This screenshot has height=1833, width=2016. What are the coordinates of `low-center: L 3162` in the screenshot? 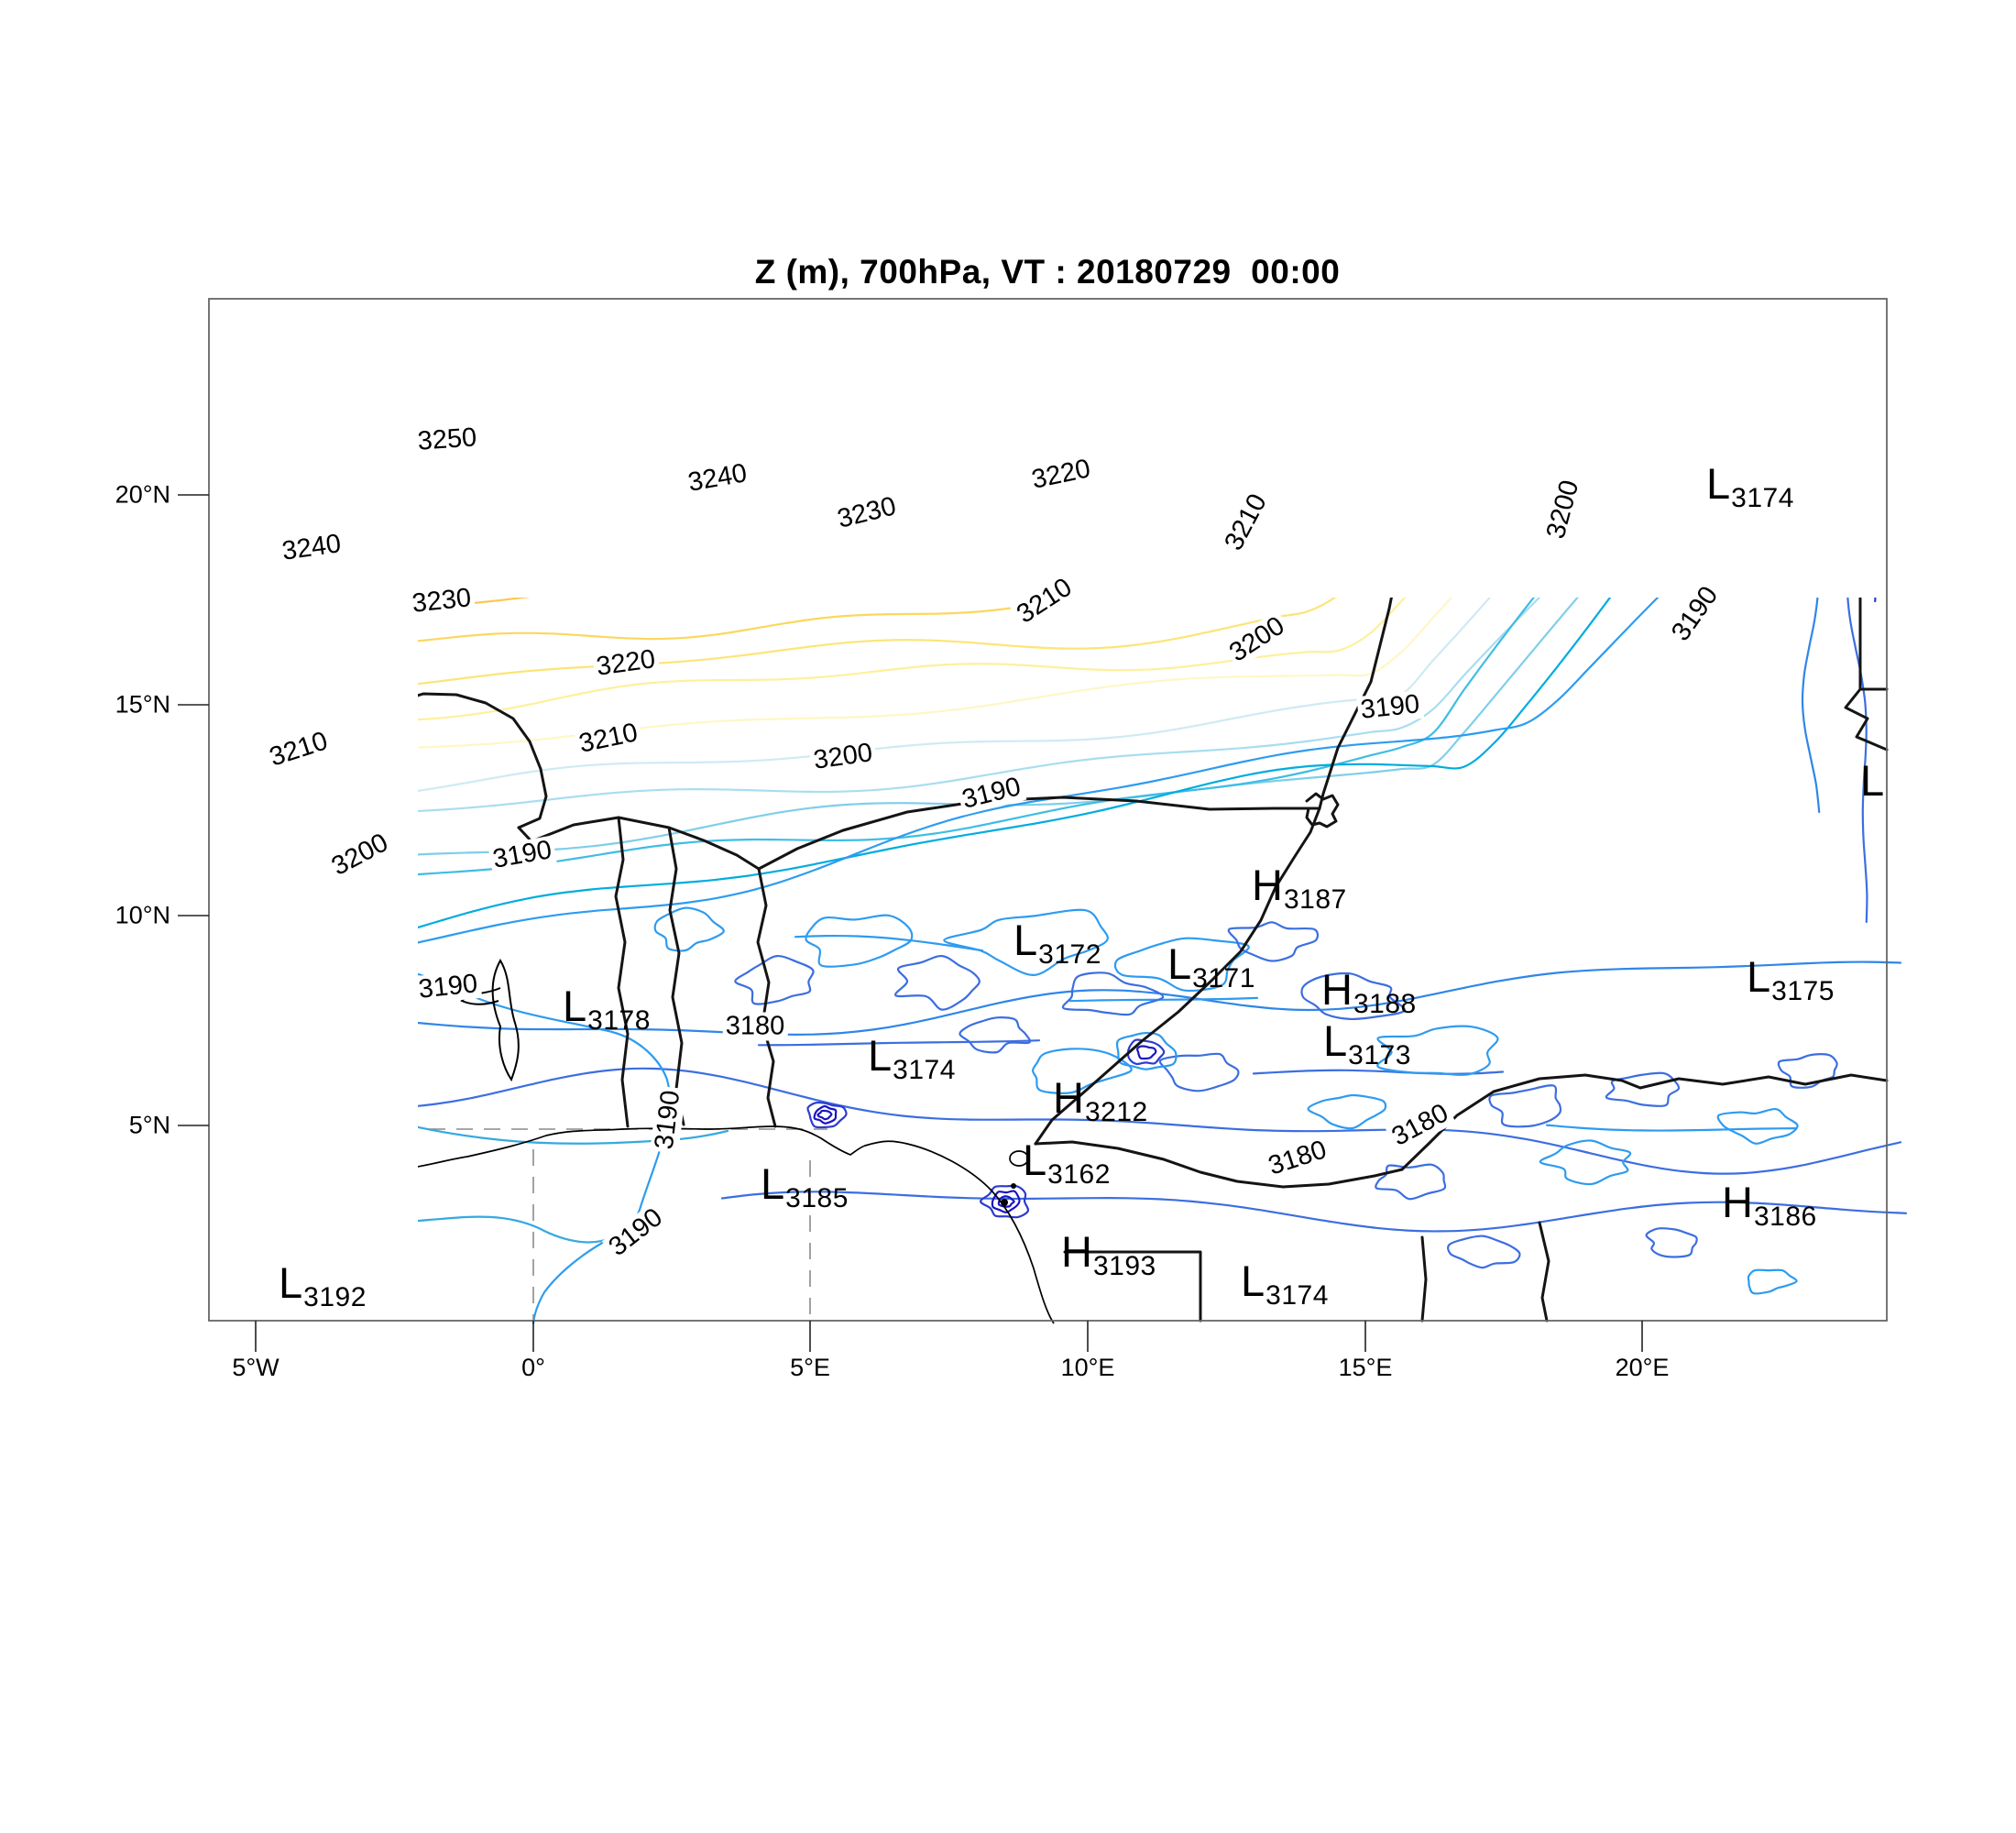 It's located at (1067, 1163).